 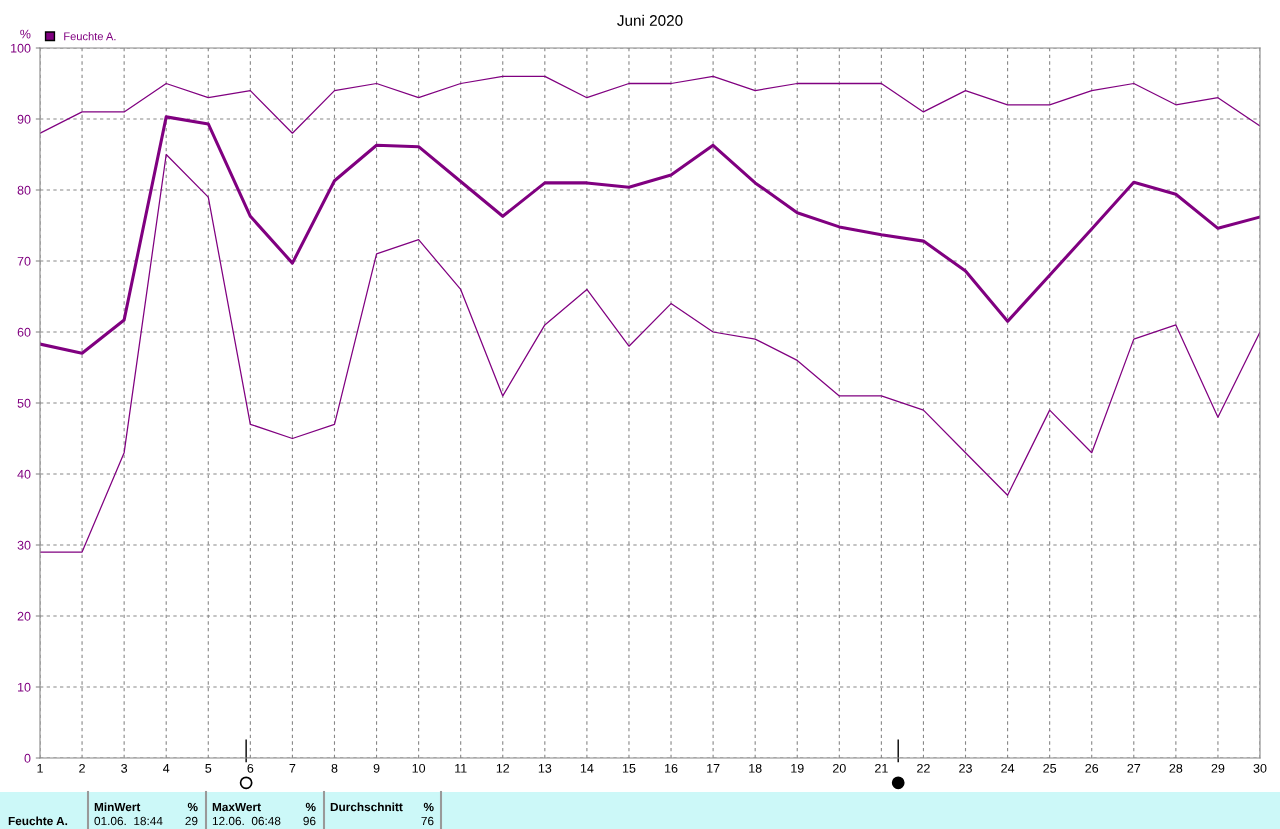 What do you see at coordinates (503, 768) in the screenshot?
I see `x-tick-label: 12` at bounding box center [503, 768].